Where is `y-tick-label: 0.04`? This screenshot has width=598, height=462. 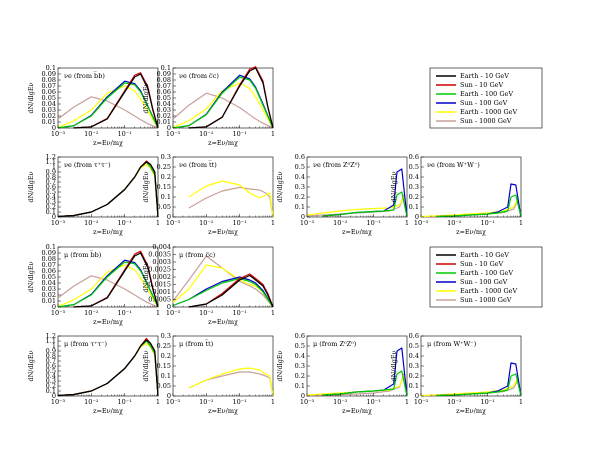 y-tick-label: 0.04 is located at coordinates (164, 104).